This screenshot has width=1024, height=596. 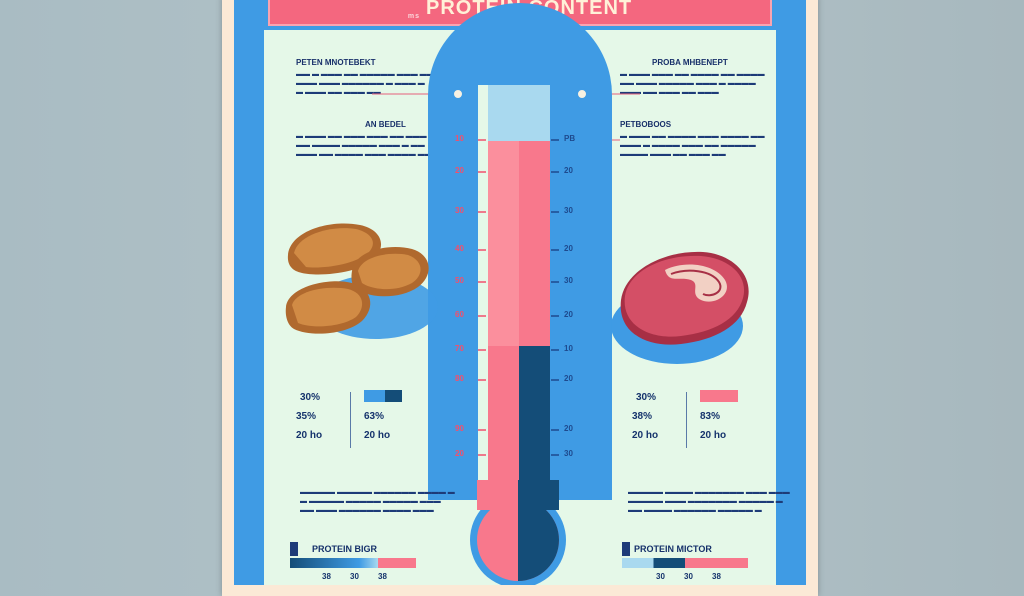 I want to click on right-heading-top: PROBA MHBENEPT, so click(x=690, y=62).